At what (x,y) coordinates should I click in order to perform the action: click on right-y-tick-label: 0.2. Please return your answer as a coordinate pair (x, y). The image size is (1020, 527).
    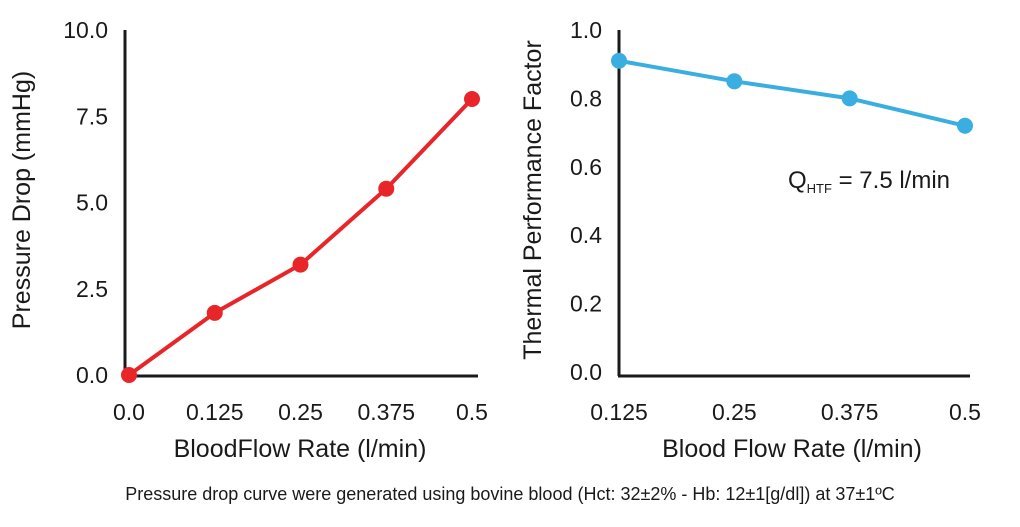
    Looking at the image, I should click on (586, 304).